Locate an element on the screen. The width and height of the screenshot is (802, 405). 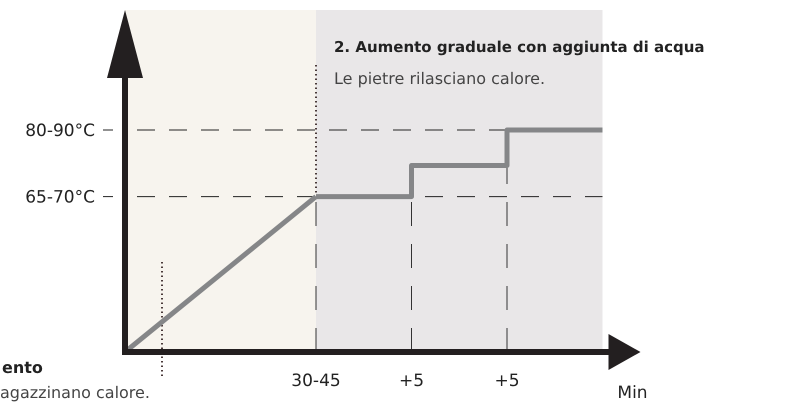
text: agazzinano calore. is located at coordinates (75, 392).